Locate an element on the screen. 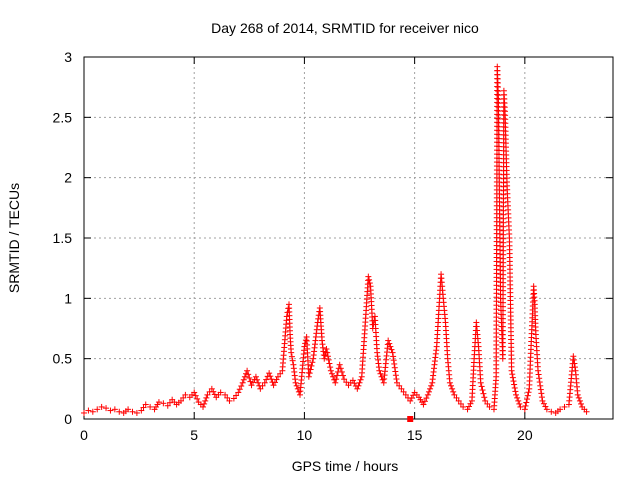  x-tick-label: 15 is located at coordinates (415, 435).